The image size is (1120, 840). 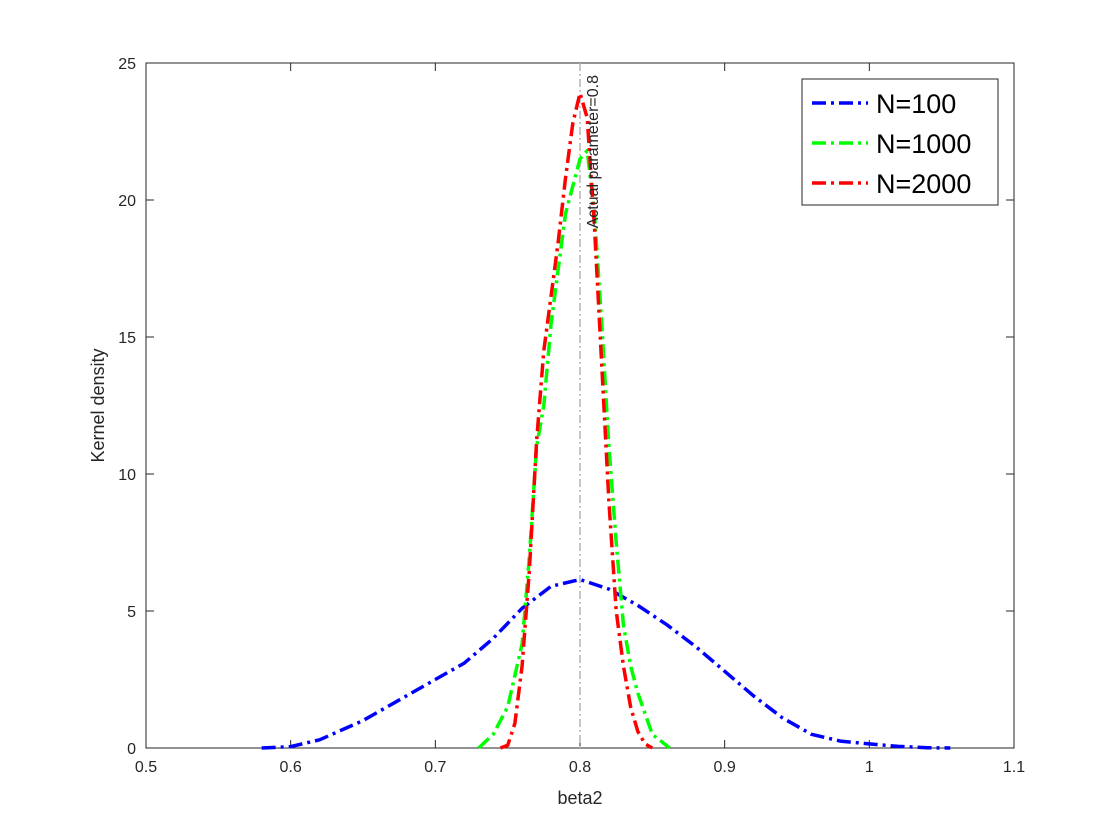 I want to click on legend-entry: N=100, so click(x=916, y=104).